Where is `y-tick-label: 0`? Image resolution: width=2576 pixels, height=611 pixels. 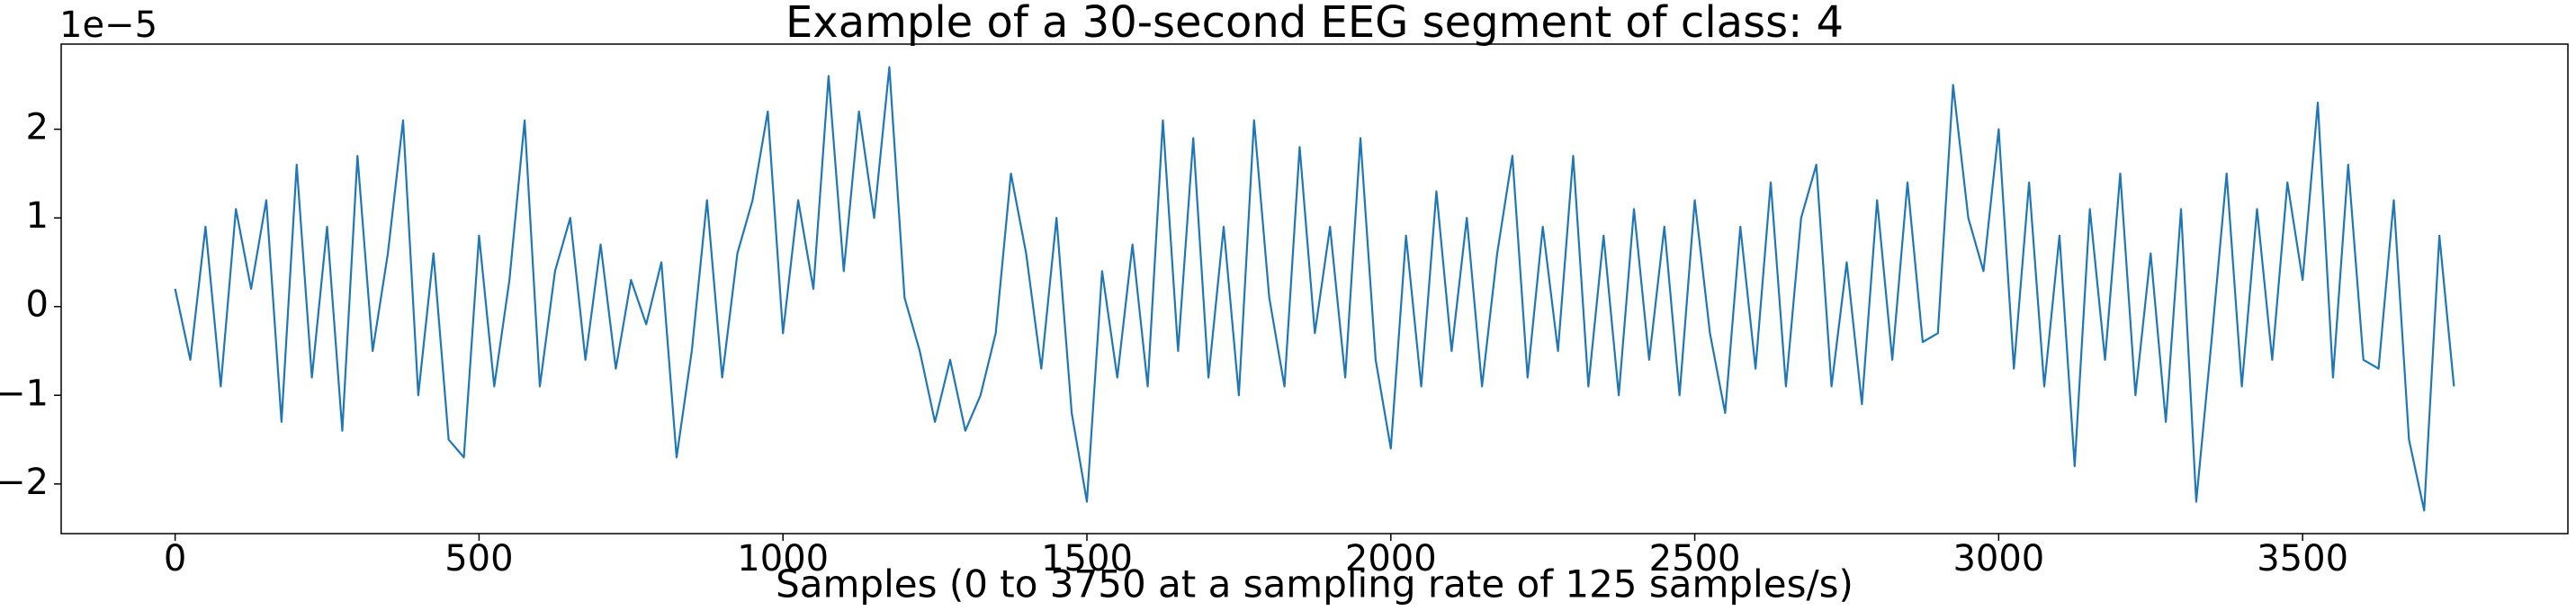
y-tick-label: 0 is located at coordinates (38, 305).